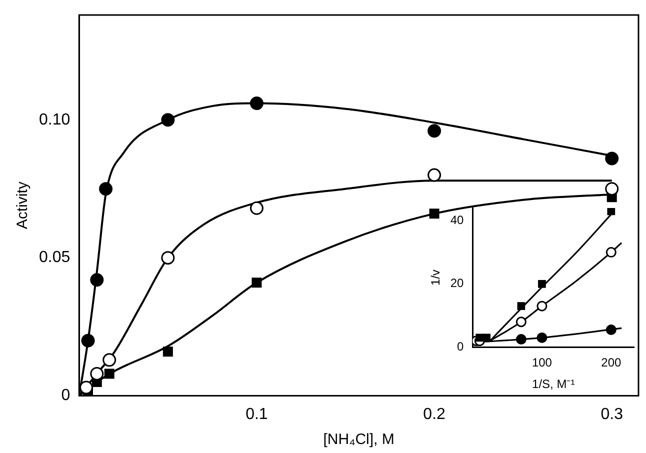 This screenshot has width=646, height=453. I want to click on x-axis-title: [NH₄Cl], M, so click(358, 439).